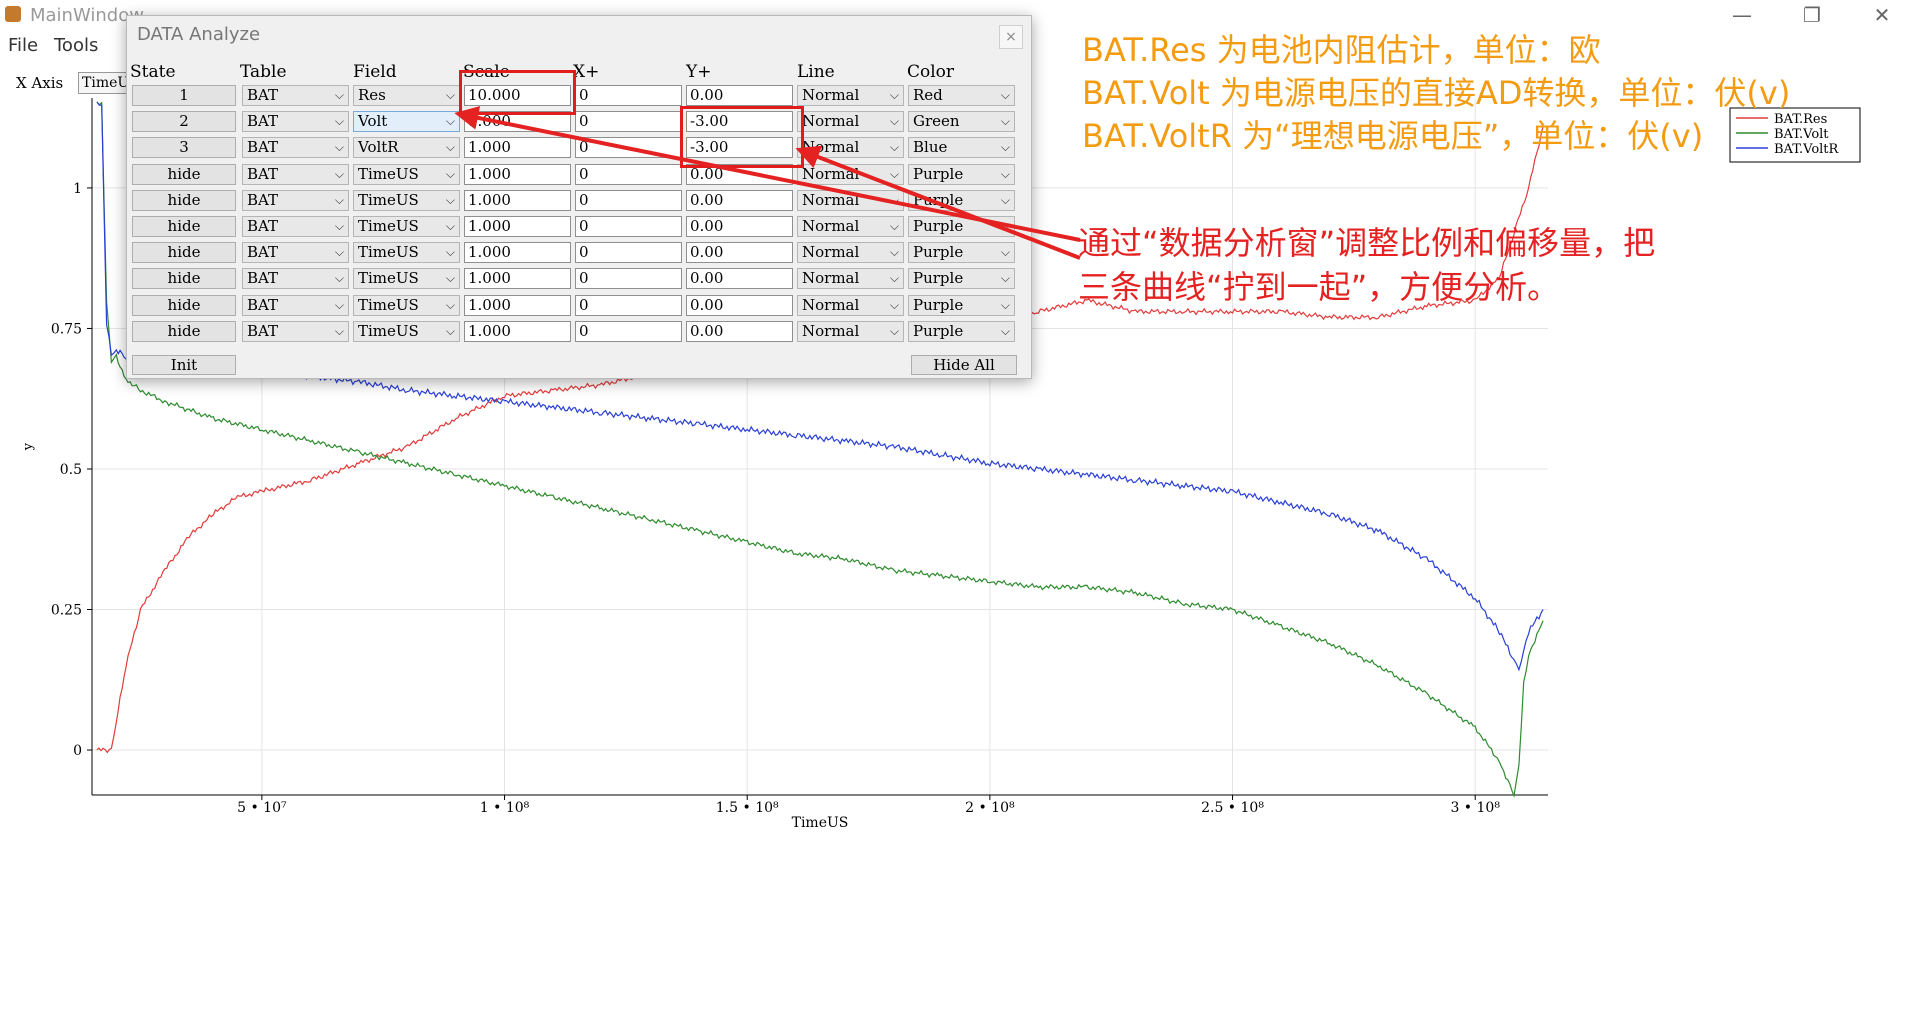  Describe the element at coordinates (1011, 37) in the screenshot. I see `dialog-close-button: ×` at that location.